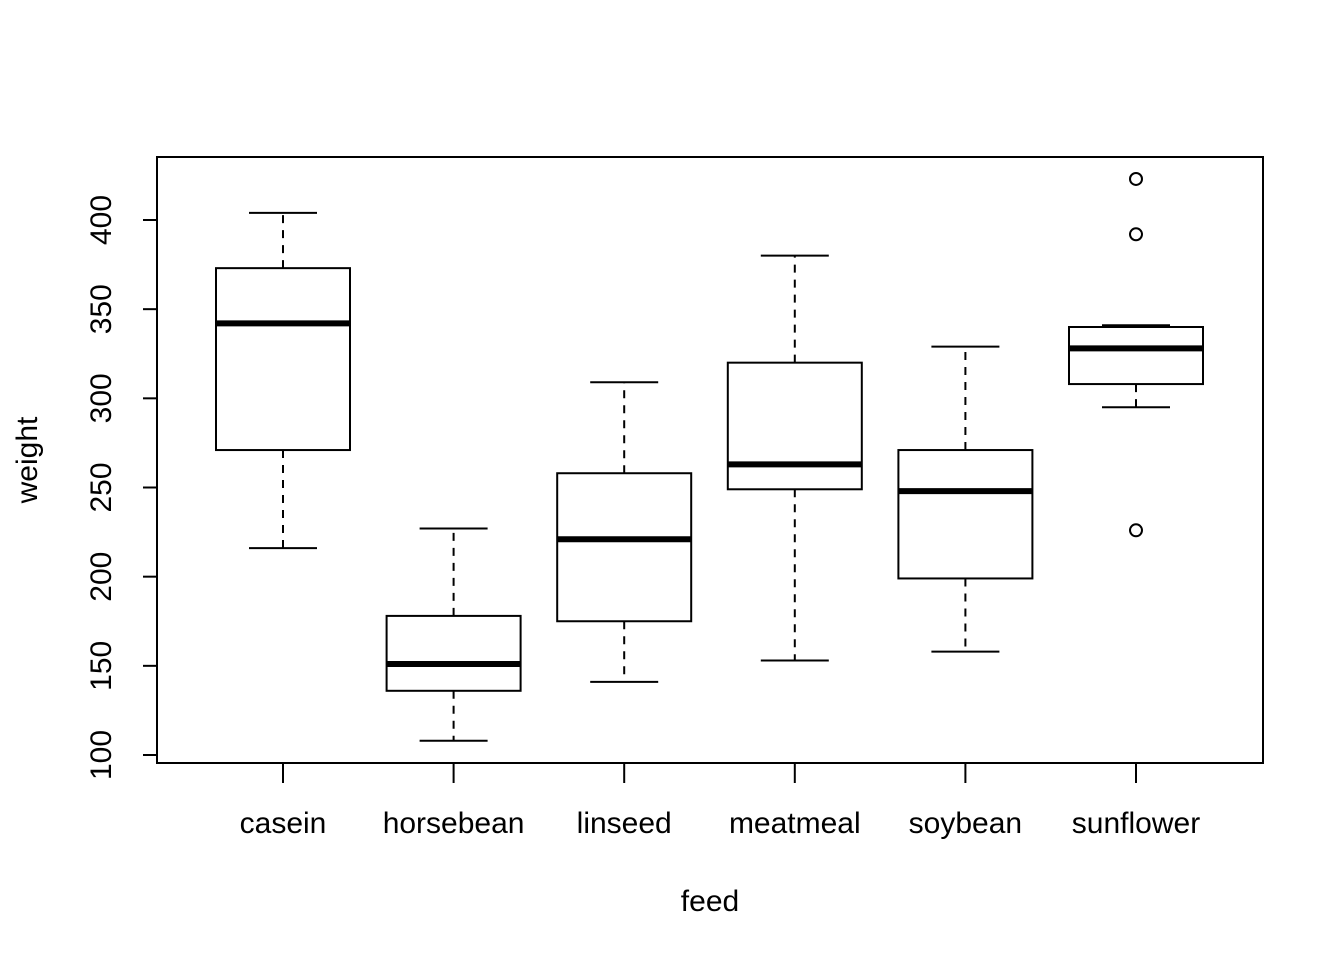 Image resolution: width=1344 pixels, height=960 pixels. What do you see at coordinates (101, 577) in the screenshot?
I see `y-tick-label: 200` at bounding box center [101, 577].